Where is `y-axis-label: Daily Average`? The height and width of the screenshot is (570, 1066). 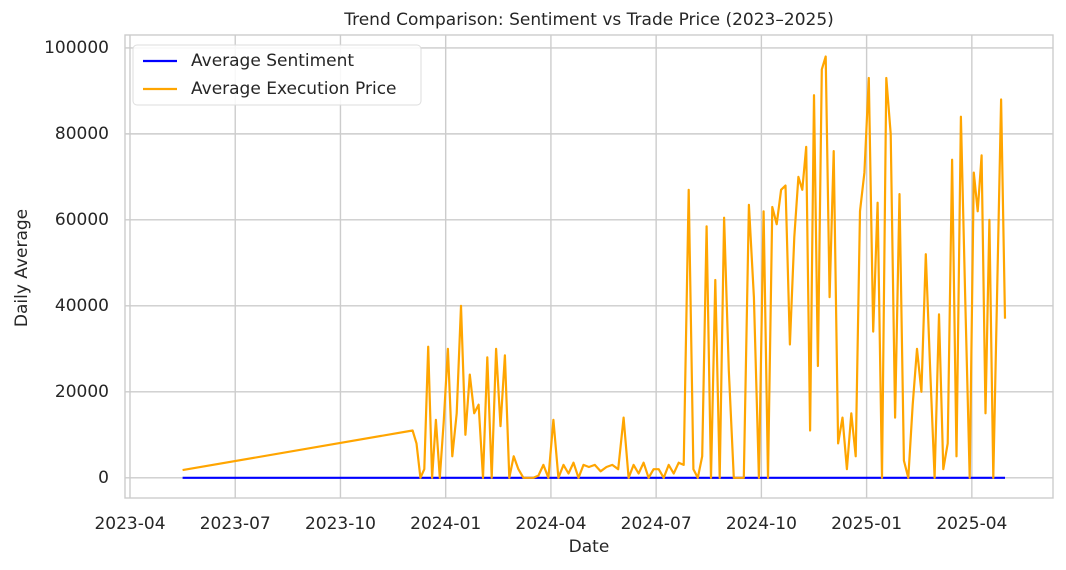
y-axis-label: Daily Average is located at coordinates (22, 268).